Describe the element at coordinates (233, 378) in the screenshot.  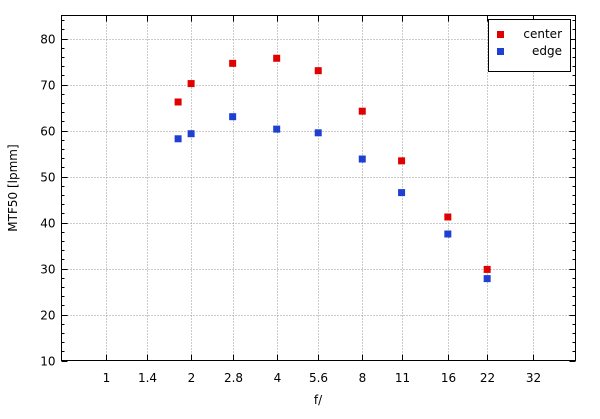
I see `x-tick-label: 2.8` at that location.